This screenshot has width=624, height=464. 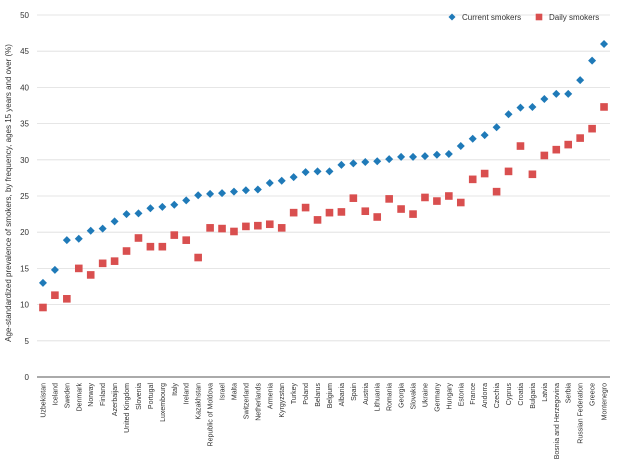 I want to click on x-tick-label: Montenegro, so click(x=605, y=401).